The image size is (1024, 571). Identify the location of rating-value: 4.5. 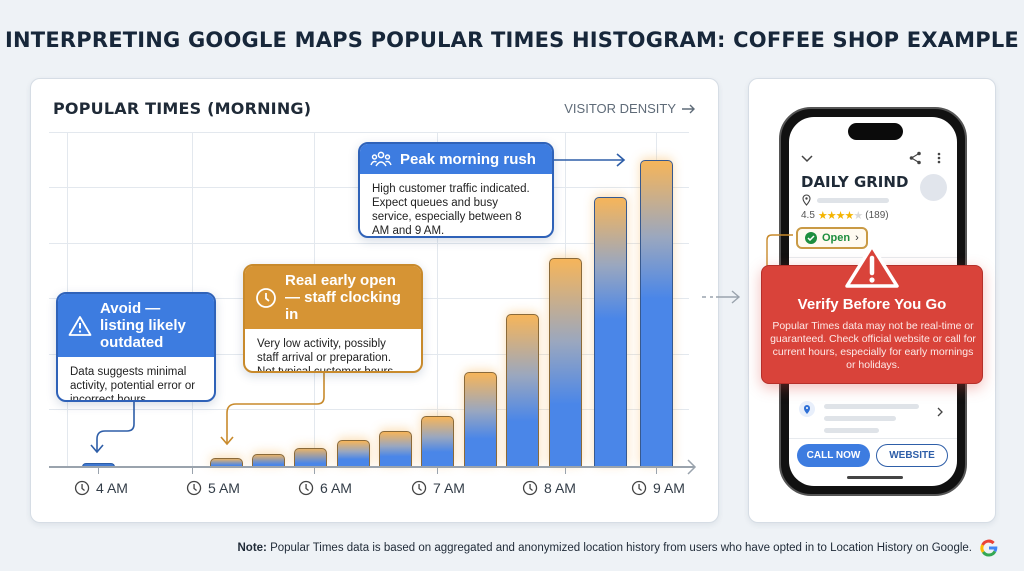
(808, 215).